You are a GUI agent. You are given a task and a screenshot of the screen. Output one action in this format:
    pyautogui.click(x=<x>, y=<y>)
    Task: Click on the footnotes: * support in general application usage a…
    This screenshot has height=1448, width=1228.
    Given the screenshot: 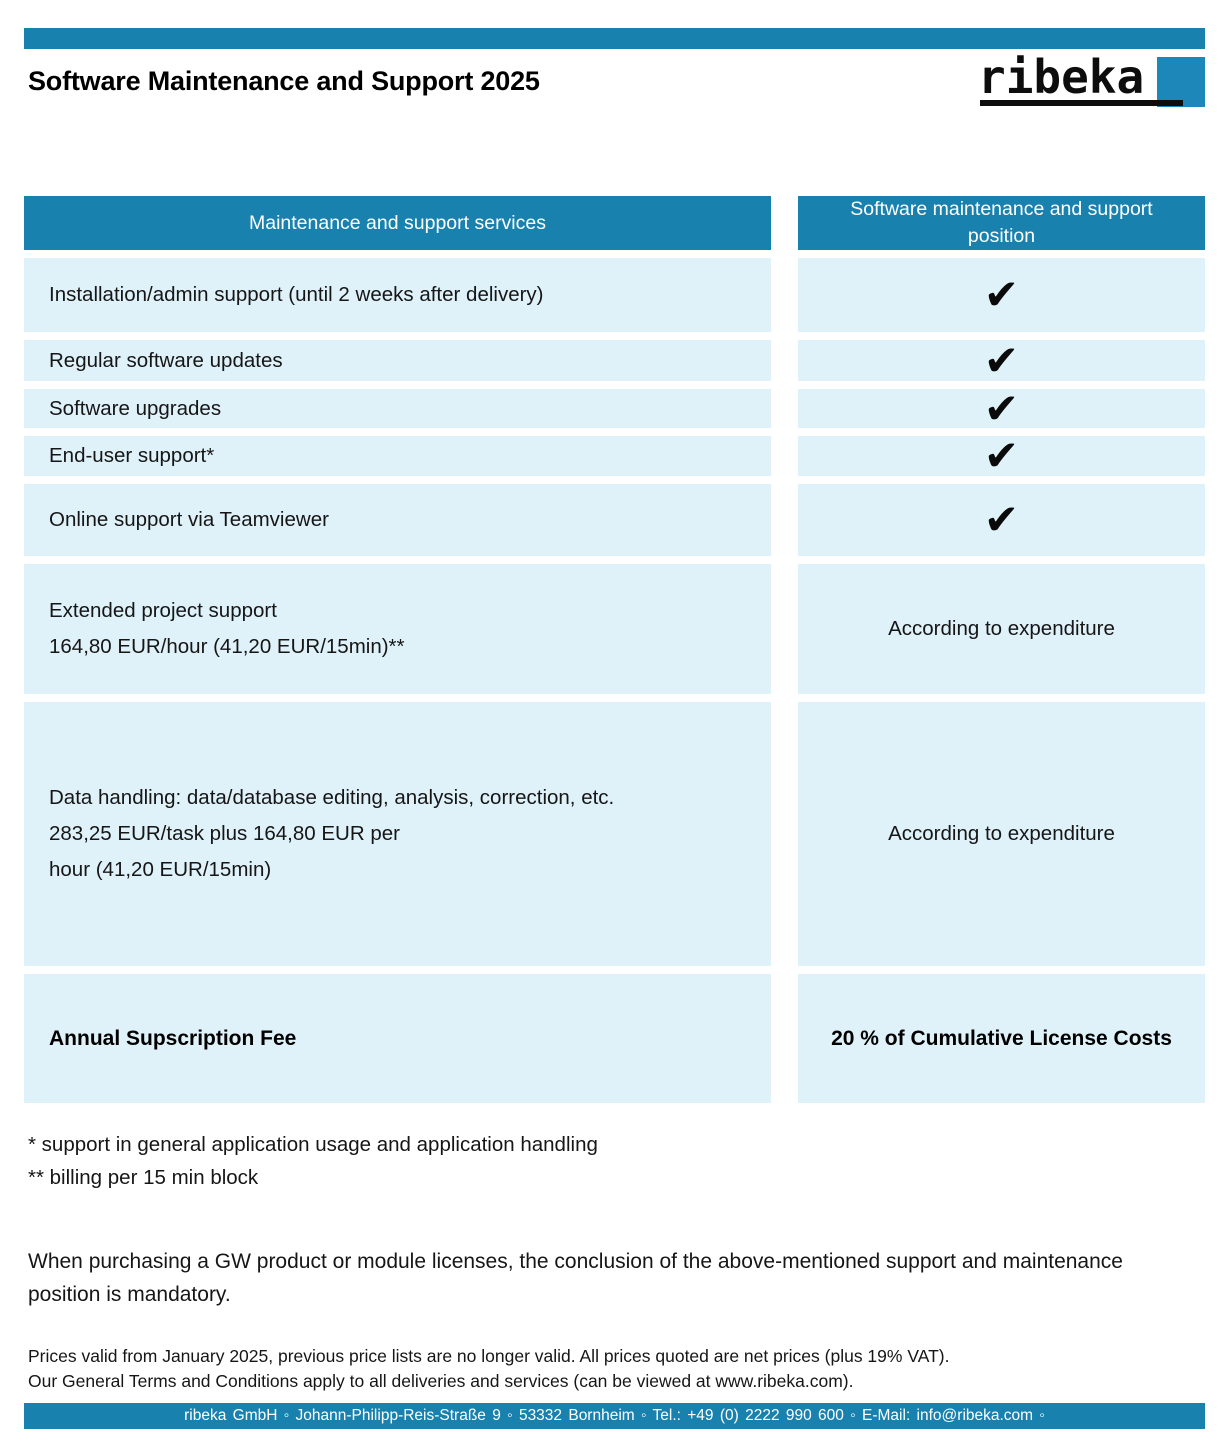 What is the action you would take?
    pyautogui.click(x=313, y=1161)
    